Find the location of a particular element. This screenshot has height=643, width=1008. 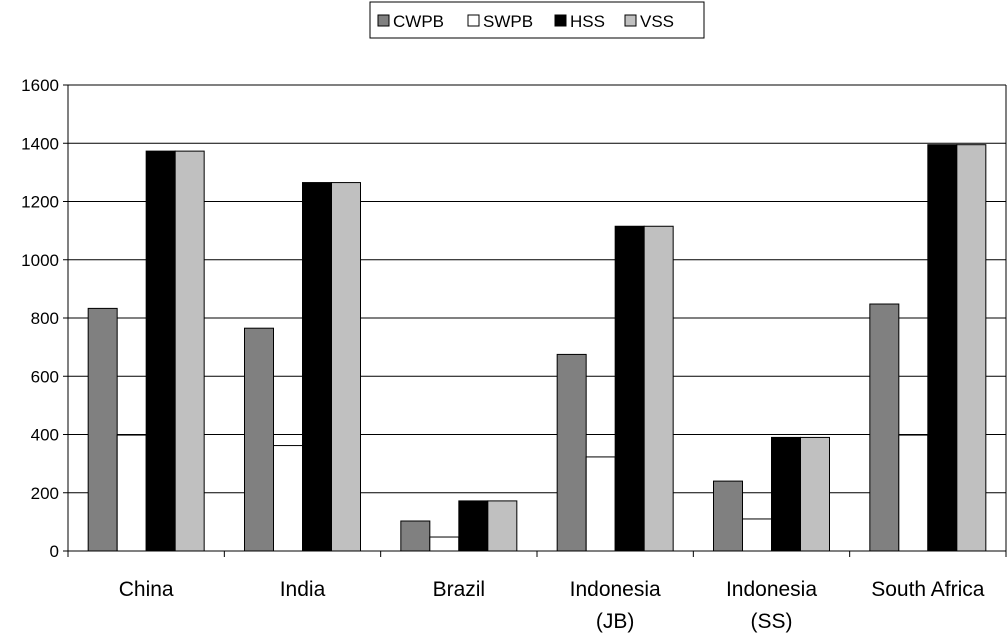

x-category-label: Indonesia (SS) is located at coordinates (771, 605).